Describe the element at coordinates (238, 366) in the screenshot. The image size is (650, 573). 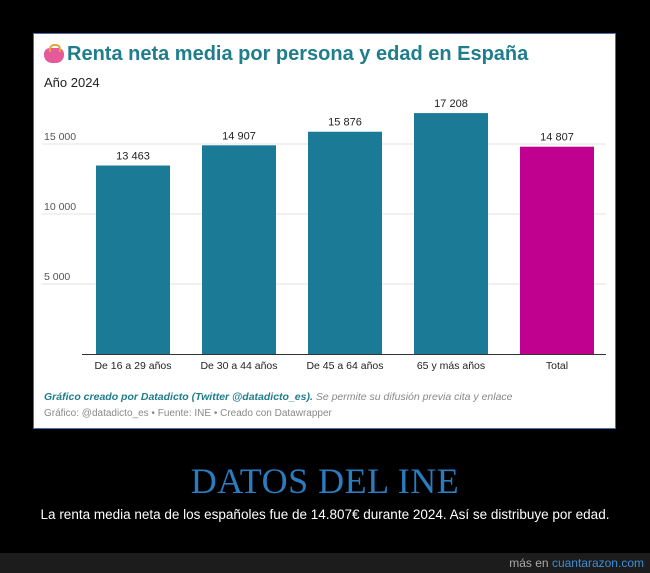
I see `x-tick-label: De 30 a 44 años` at that location.